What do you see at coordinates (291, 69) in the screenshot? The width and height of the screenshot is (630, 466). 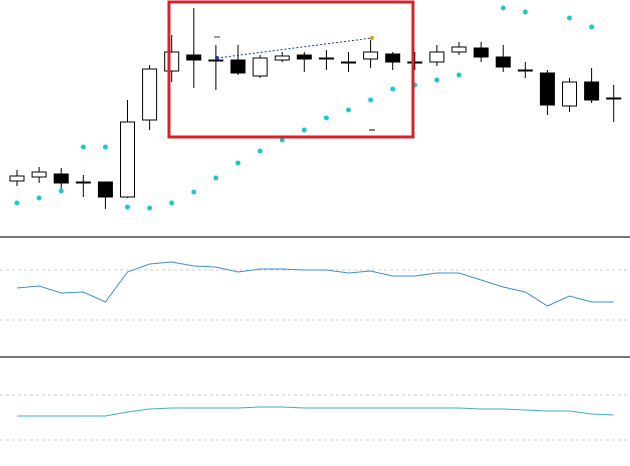 I see `highlight-box` at bounding box center [291, 69].